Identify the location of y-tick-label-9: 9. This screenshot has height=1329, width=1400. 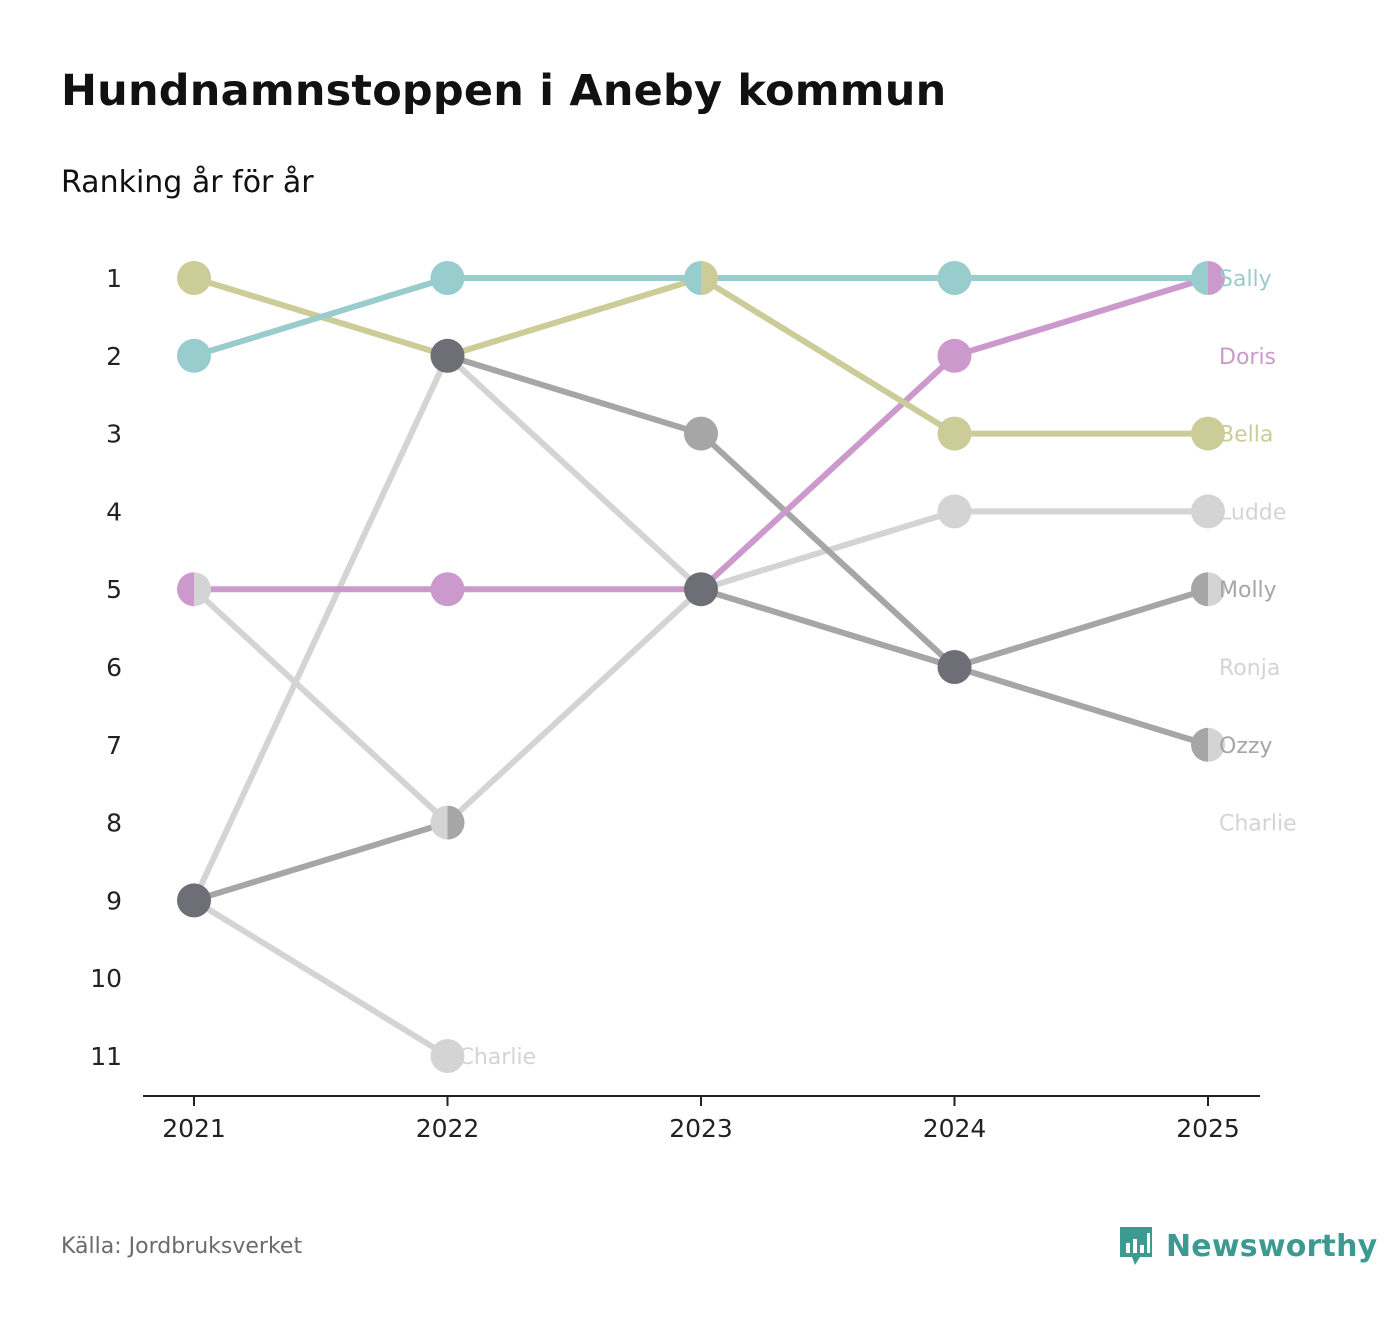
(114, 900).